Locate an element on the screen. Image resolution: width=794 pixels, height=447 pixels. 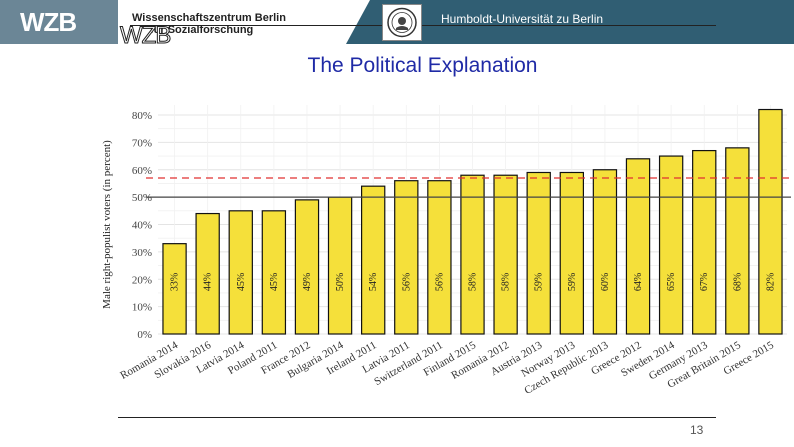
institution-name-line1: Wissenschaftszentrum Berlin is located at coordinates (209, 18).